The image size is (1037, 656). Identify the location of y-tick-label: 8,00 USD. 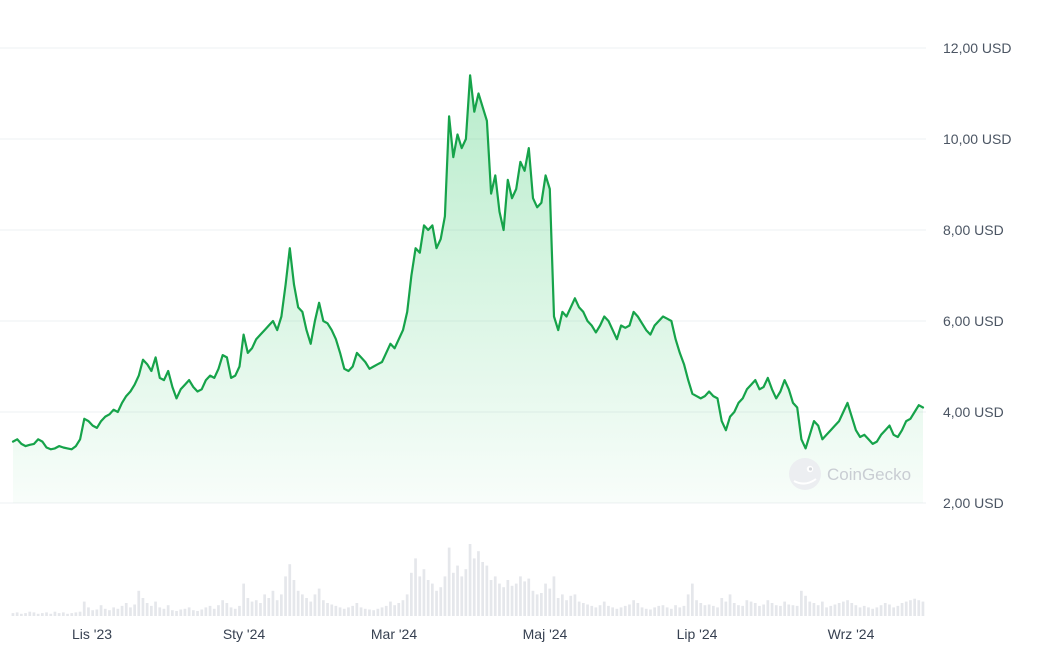
(973, 230).